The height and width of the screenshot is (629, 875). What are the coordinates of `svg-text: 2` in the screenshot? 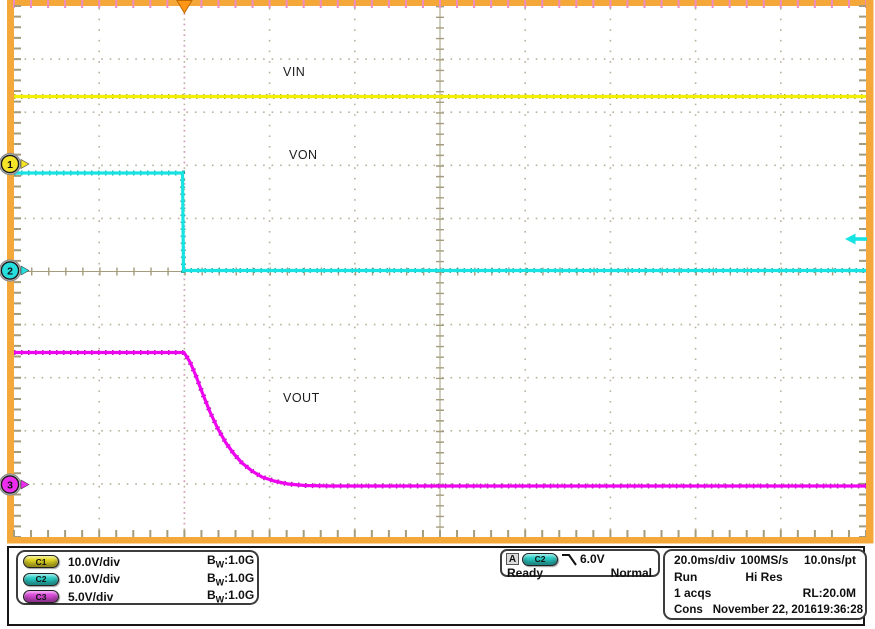 It's located at (10, 271).